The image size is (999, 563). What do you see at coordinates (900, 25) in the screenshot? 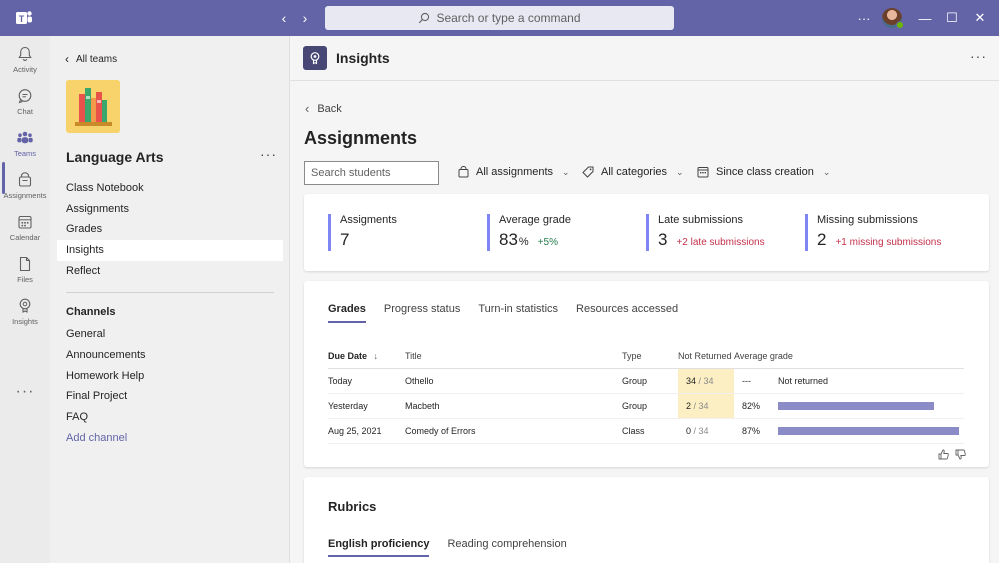
I see `presence-available-icon` at bounding box center [900, 25].